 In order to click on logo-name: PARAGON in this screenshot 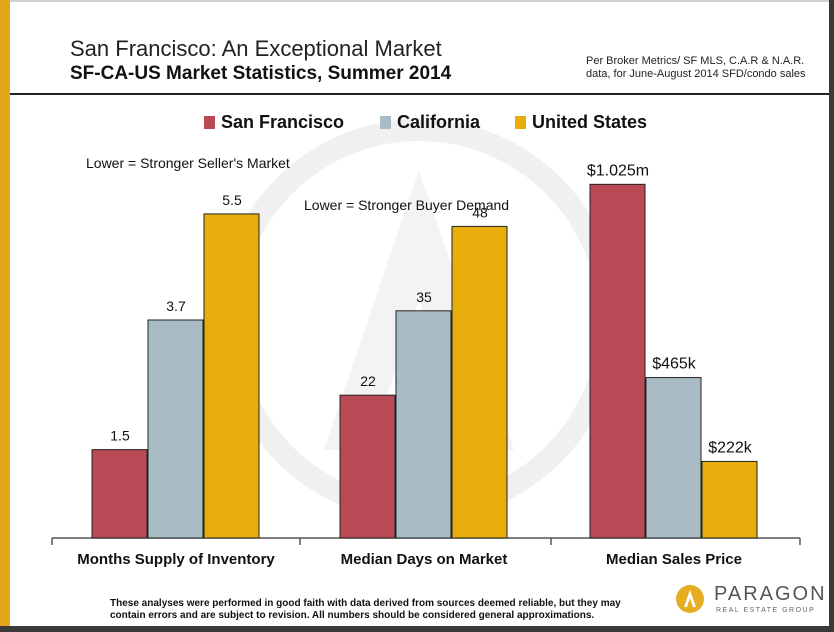, I will do `click(770, 594)`.